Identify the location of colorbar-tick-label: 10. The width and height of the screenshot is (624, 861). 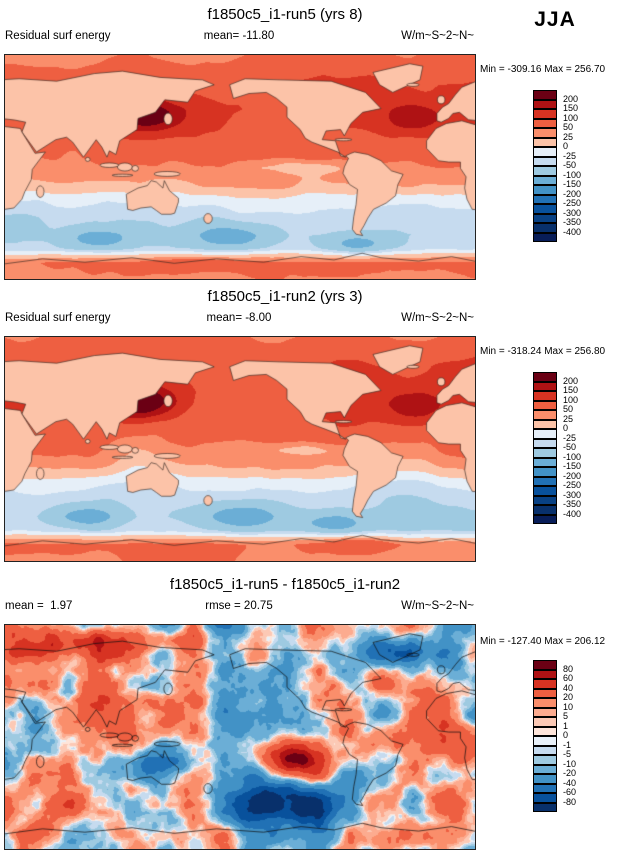
(568, 706).